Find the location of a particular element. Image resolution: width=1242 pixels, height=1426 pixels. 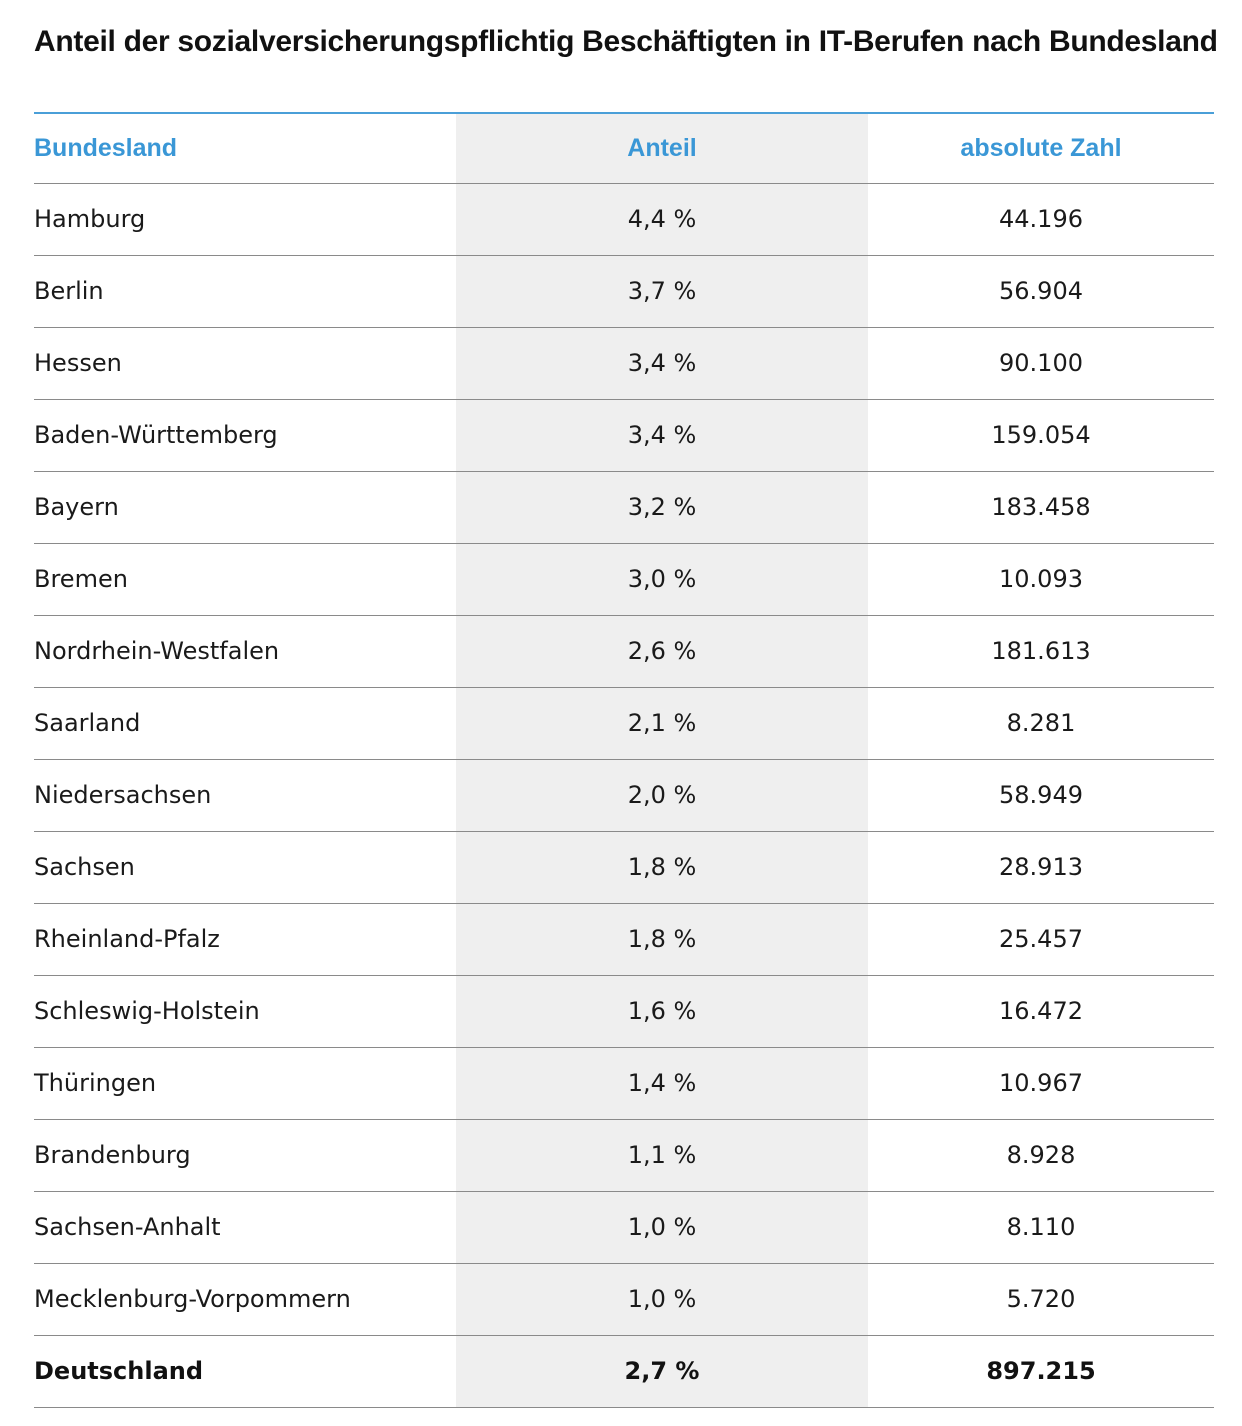

column-header-absolute: absolute Zahl is located at coordinates (1041, 148).